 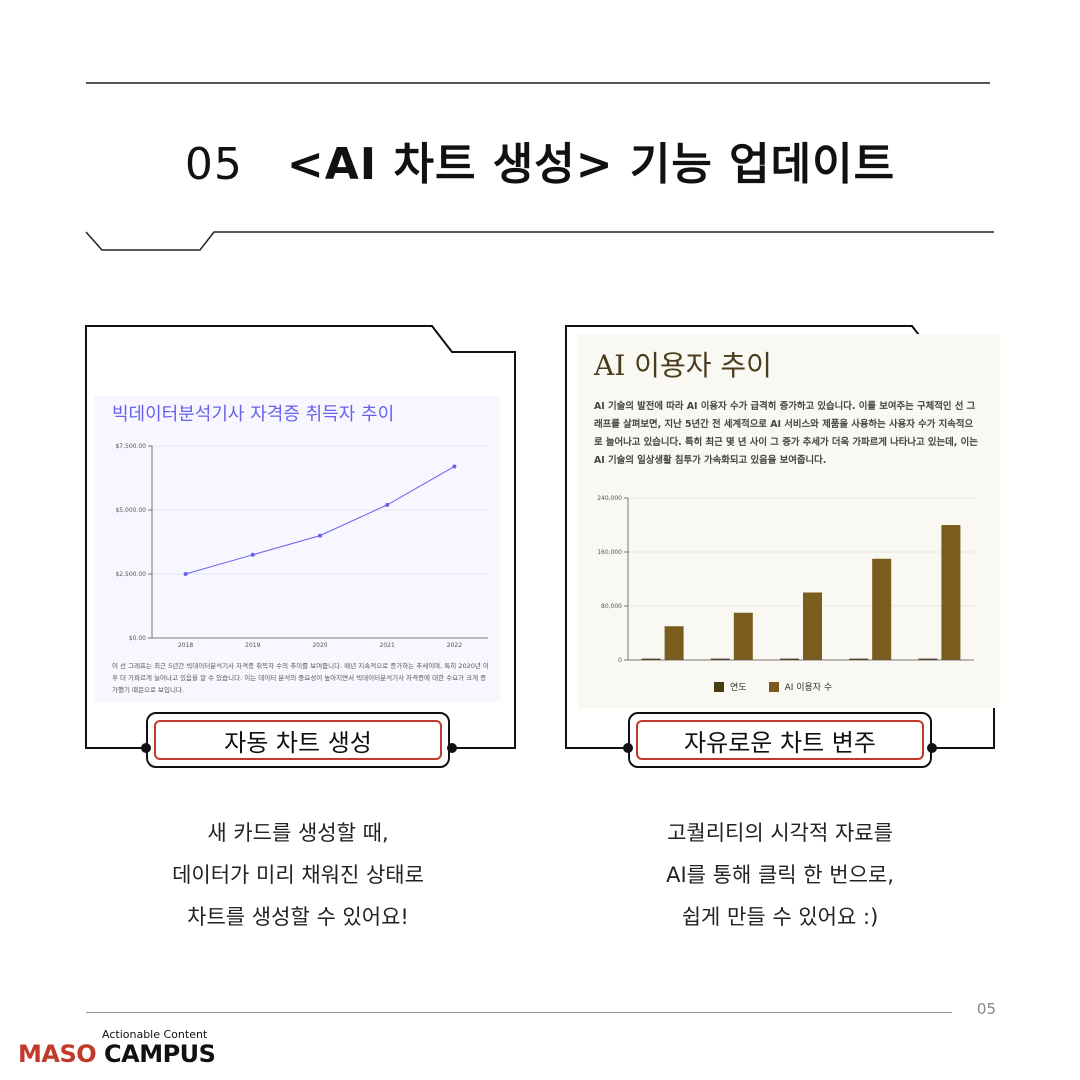 I want to click on left-chart-title: 빅데이터분석기사 자격증 취득자 추이, so click(x=253, y=414).